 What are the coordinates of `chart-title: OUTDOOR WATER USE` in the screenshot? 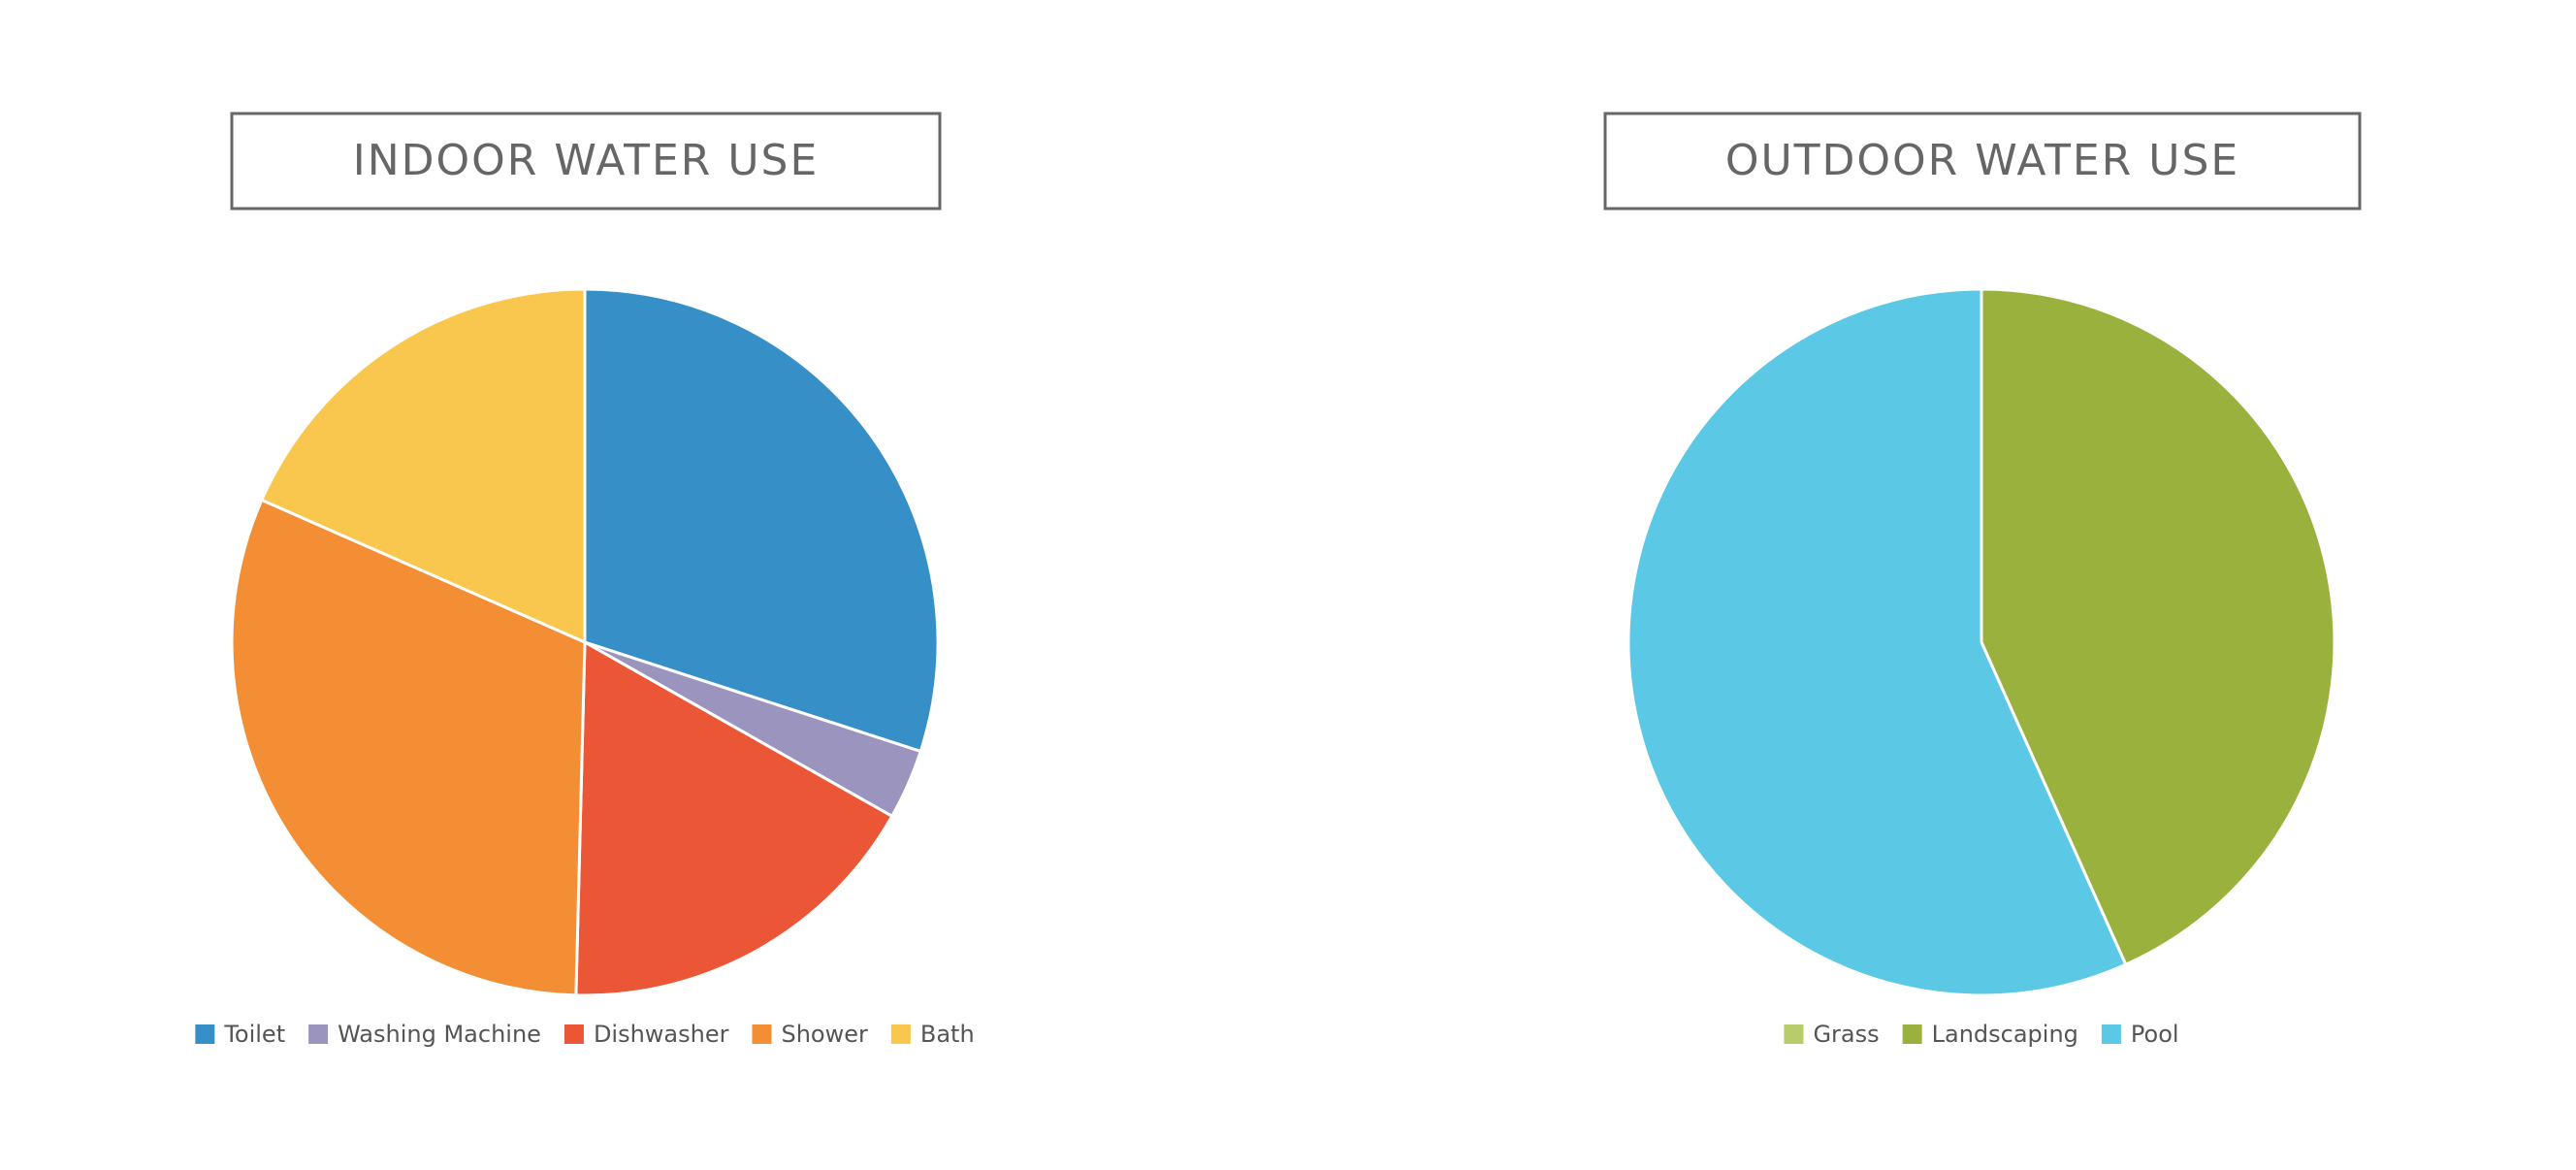 It's located at (1982, 160).